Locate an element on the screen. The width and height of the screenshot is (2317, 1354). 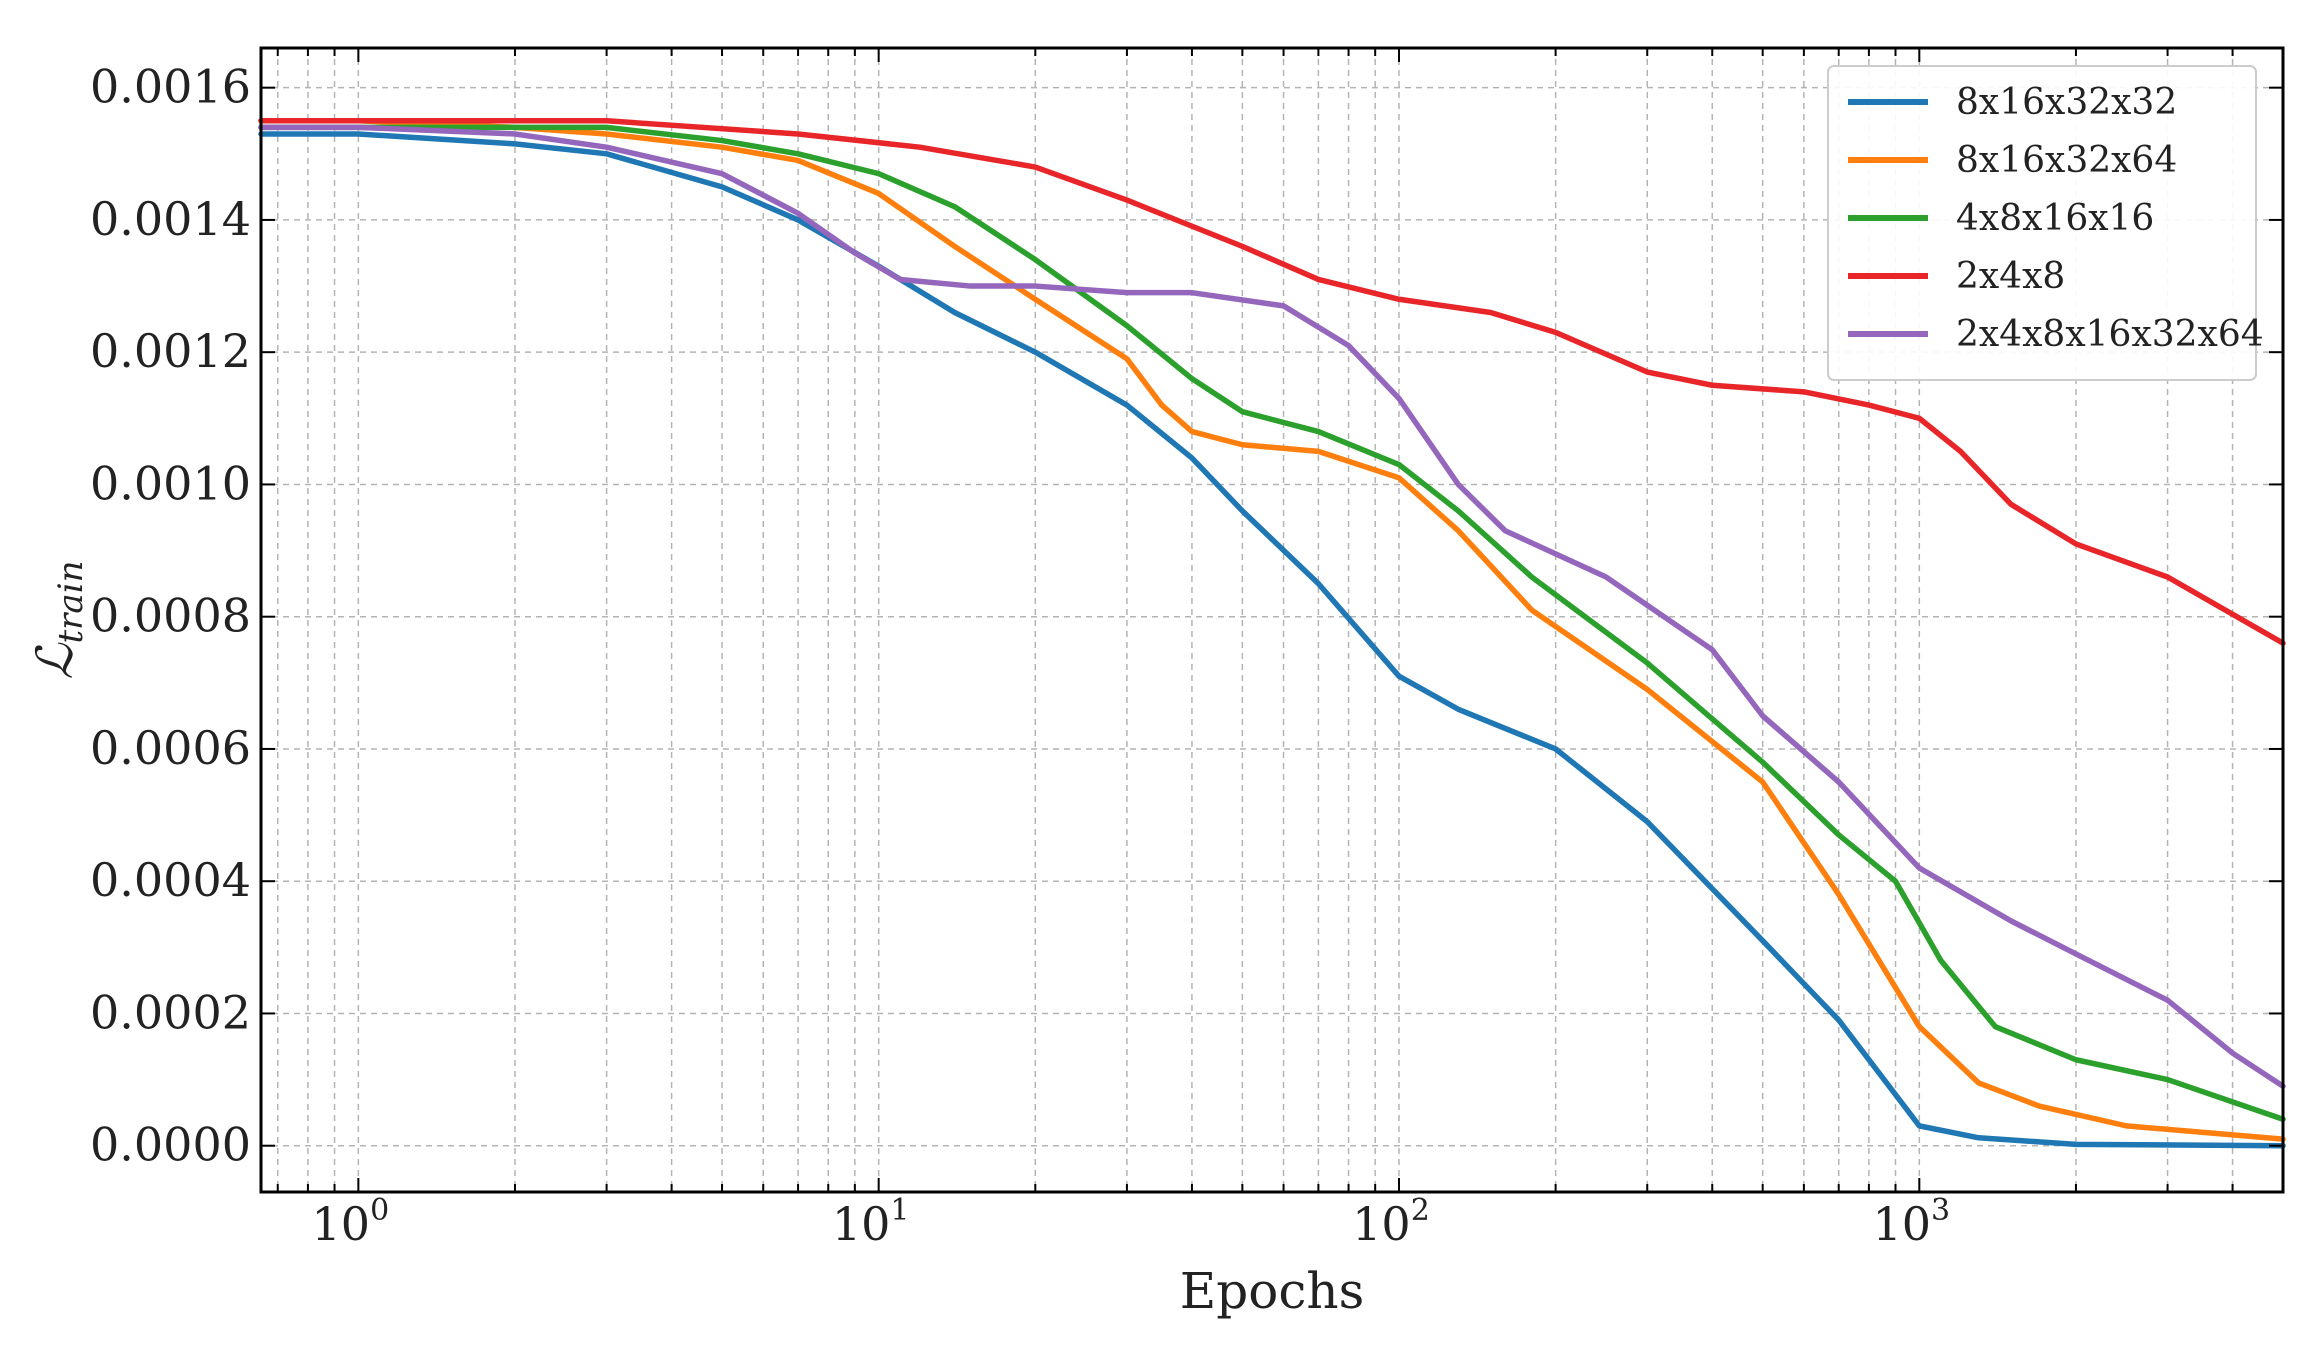
x-tick-label: 10³ is located at coordinates (1911, 1222).